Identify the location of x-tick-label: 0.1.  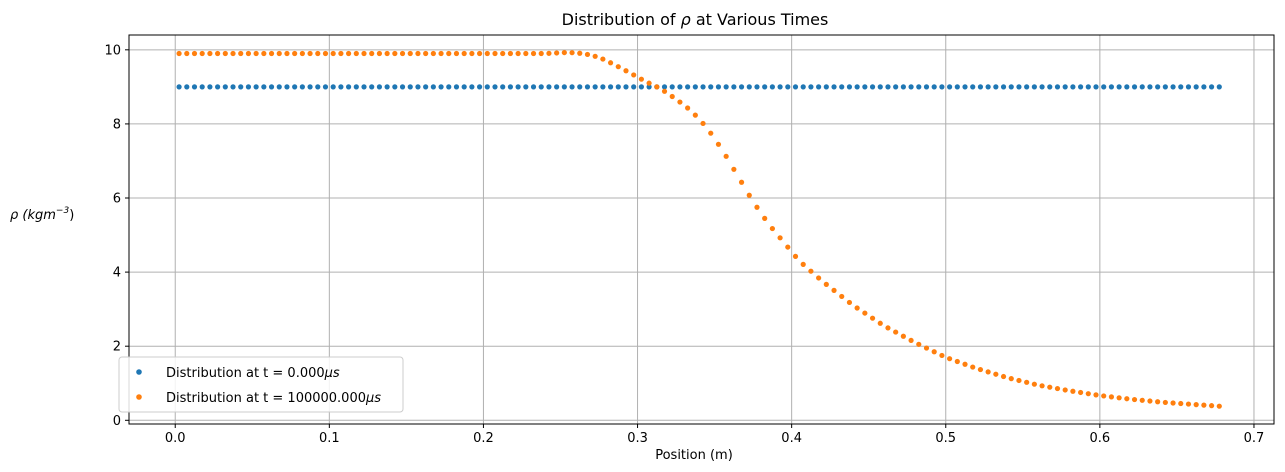
(329, 438).